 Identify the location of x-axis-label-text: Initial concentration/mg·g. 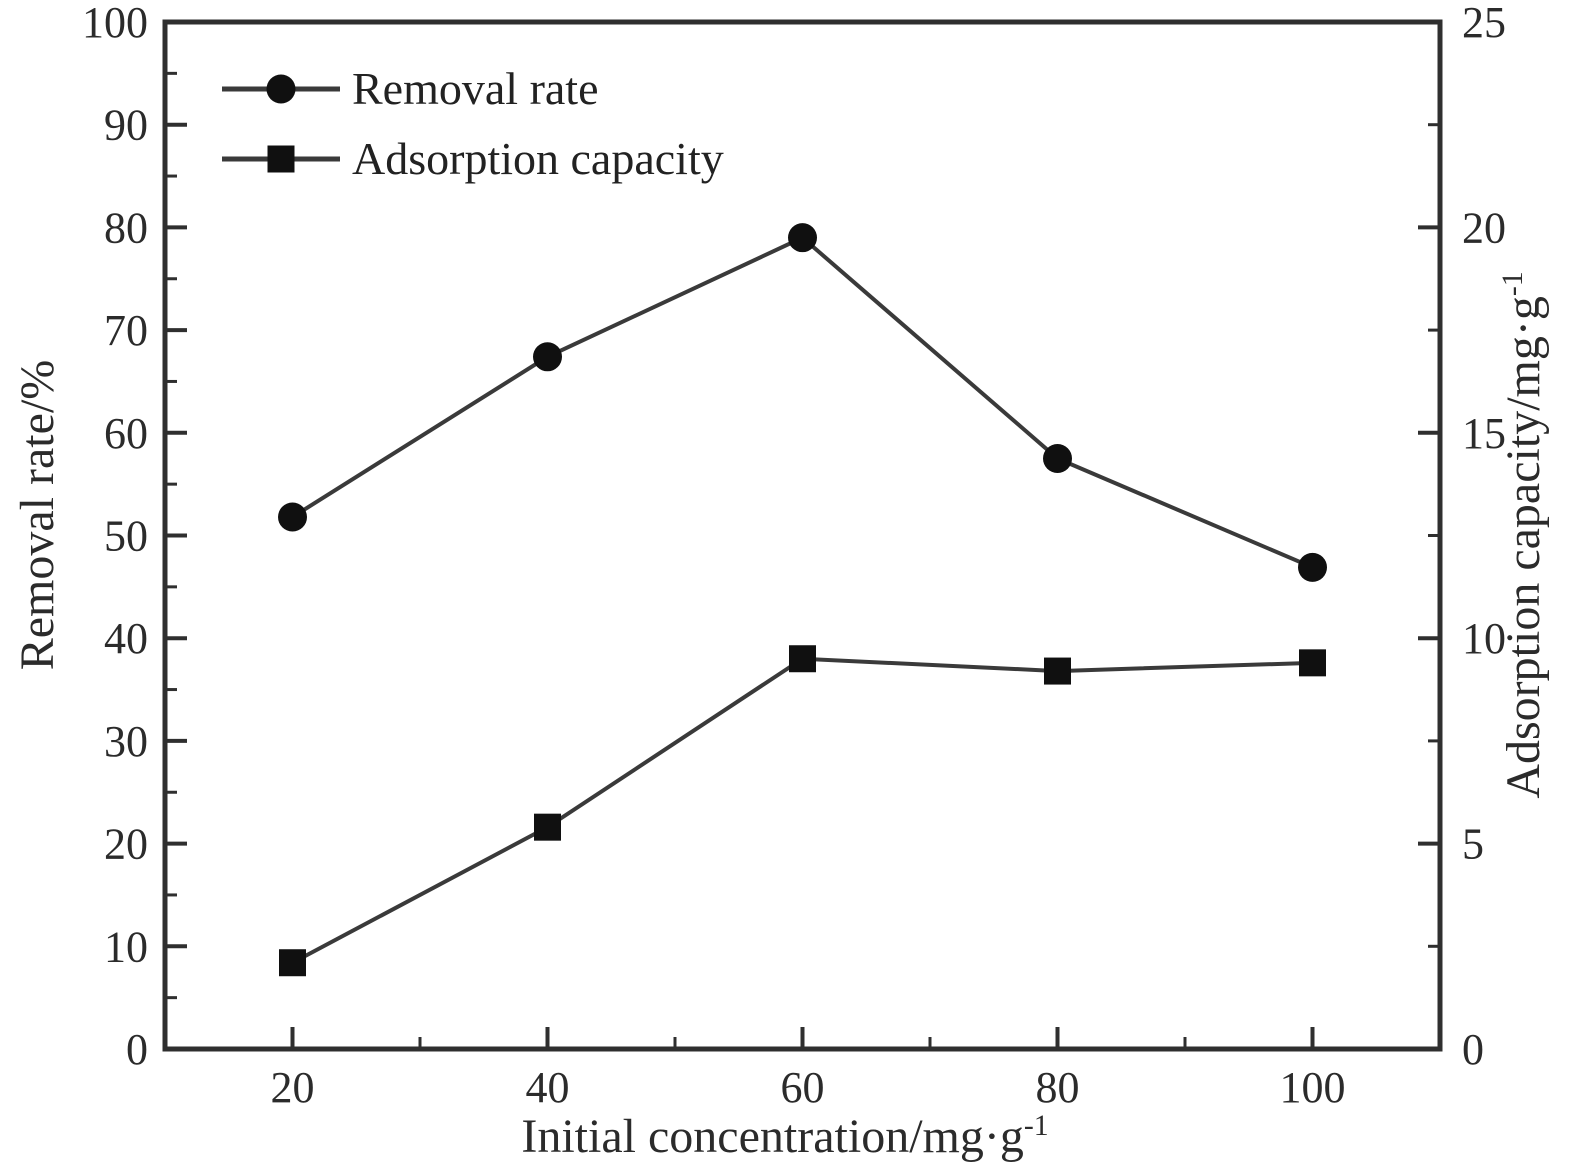
(772, 1136).